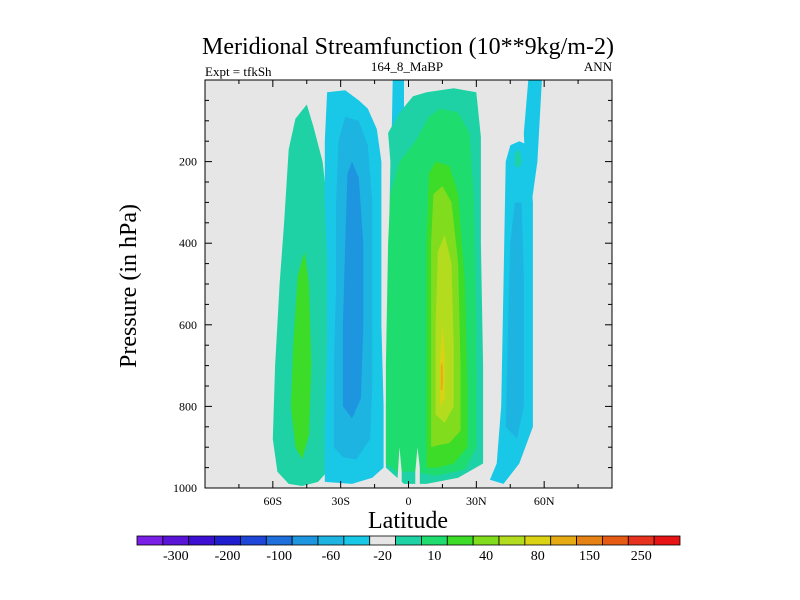  I want to click on colorbar-label: -60, so click(331, 556).